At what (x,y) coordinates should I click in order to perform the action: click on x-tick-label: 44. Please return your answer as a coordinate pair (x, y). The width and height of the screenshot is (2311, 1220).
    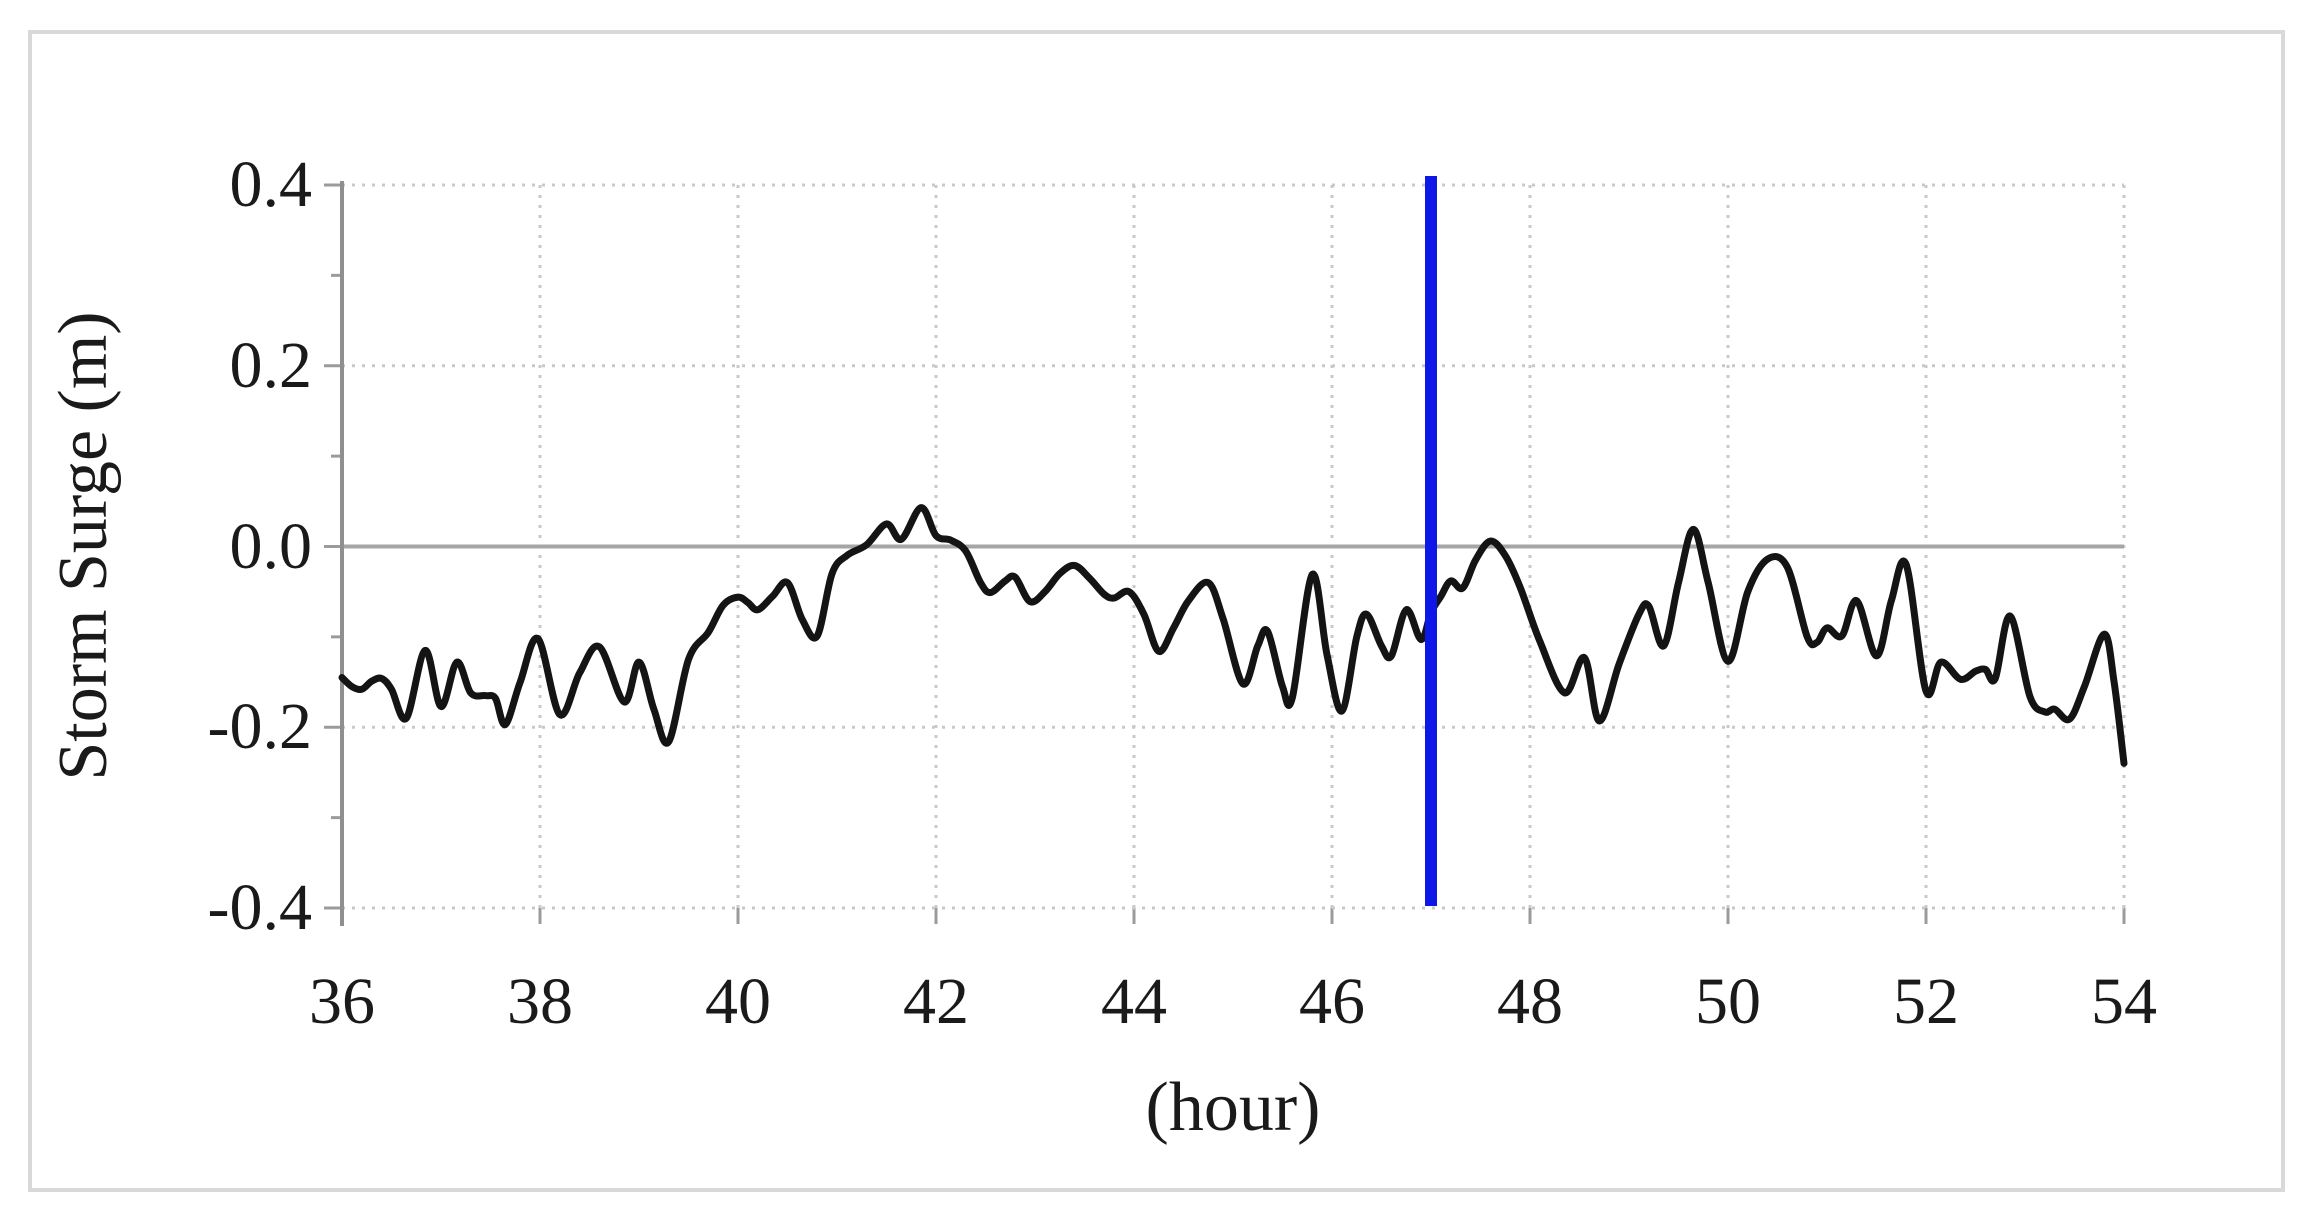
    Looking at the image, I should click on (1134, 1001).